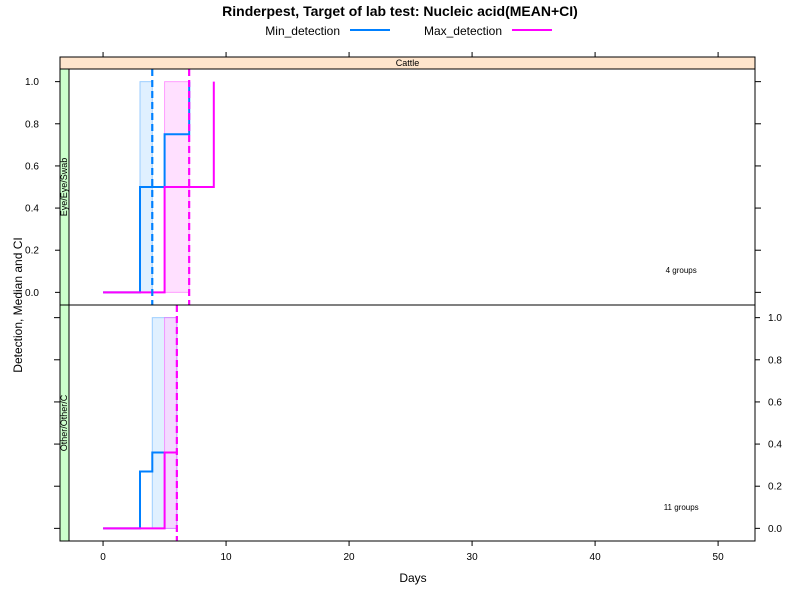 The height and width of the screenshot is (600, 800). I want to click on ci-band-max-detection, so click(171, 423).